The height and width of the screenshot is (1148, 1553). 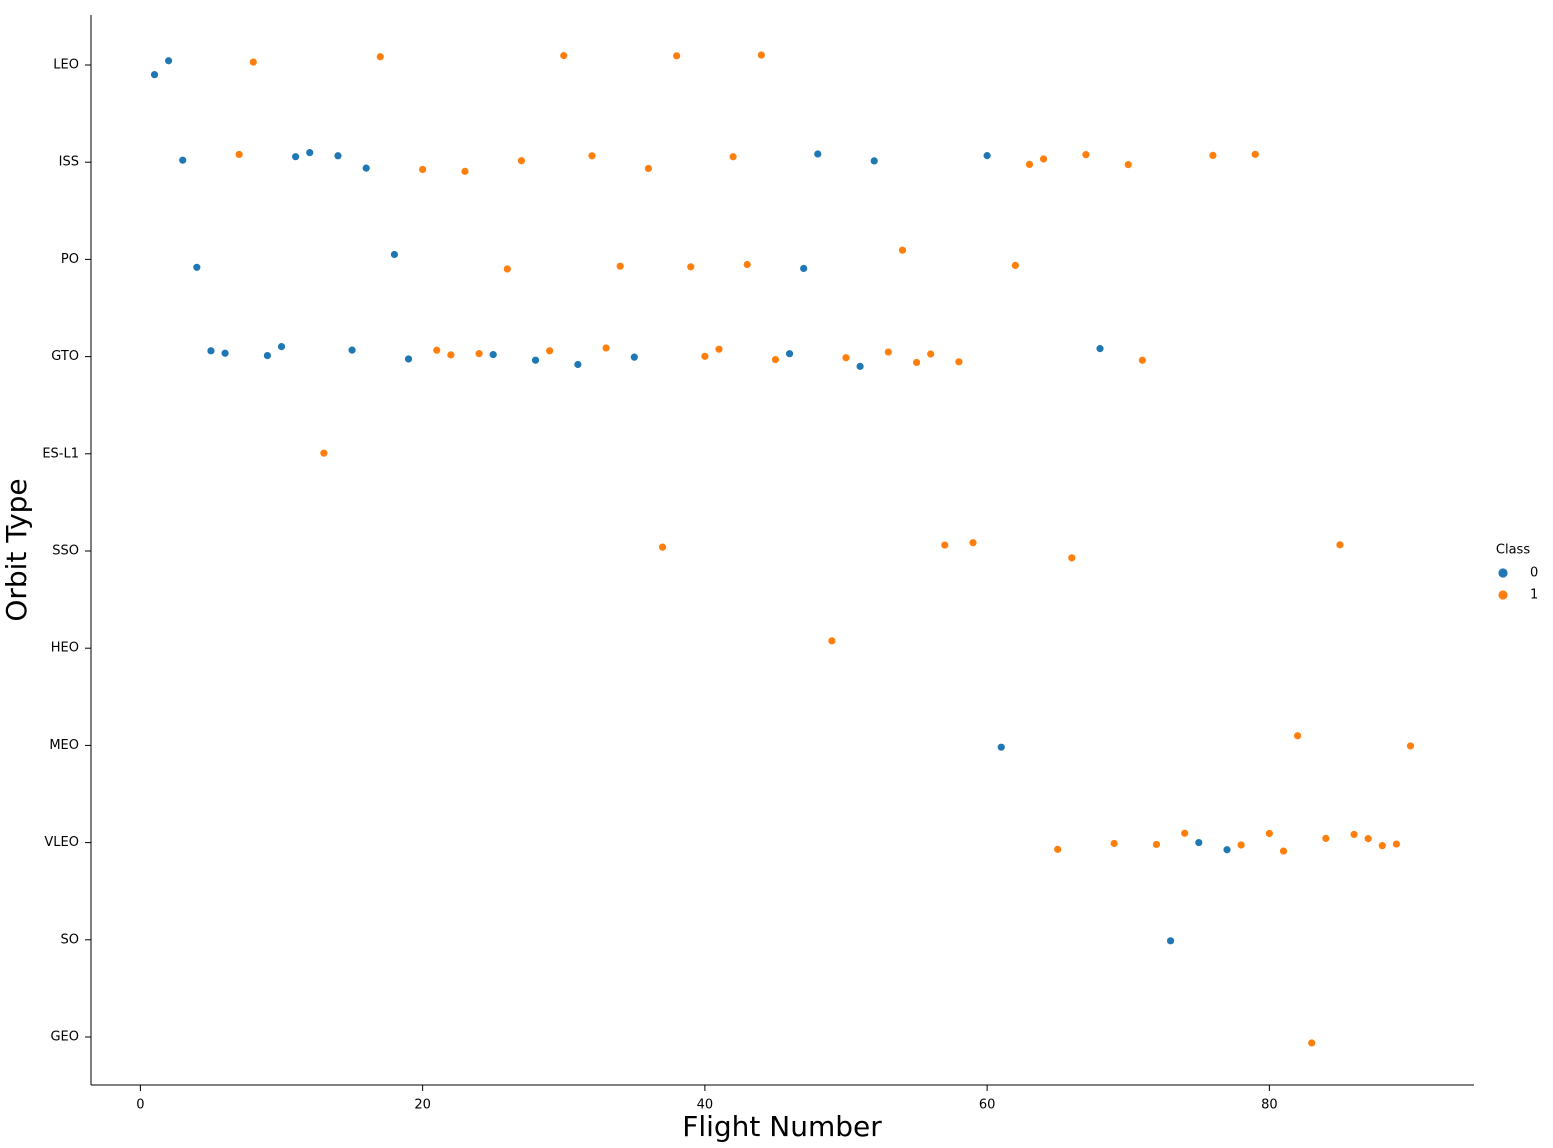 I want to click on y-tick-label: SO, so click(x=70, y=939).